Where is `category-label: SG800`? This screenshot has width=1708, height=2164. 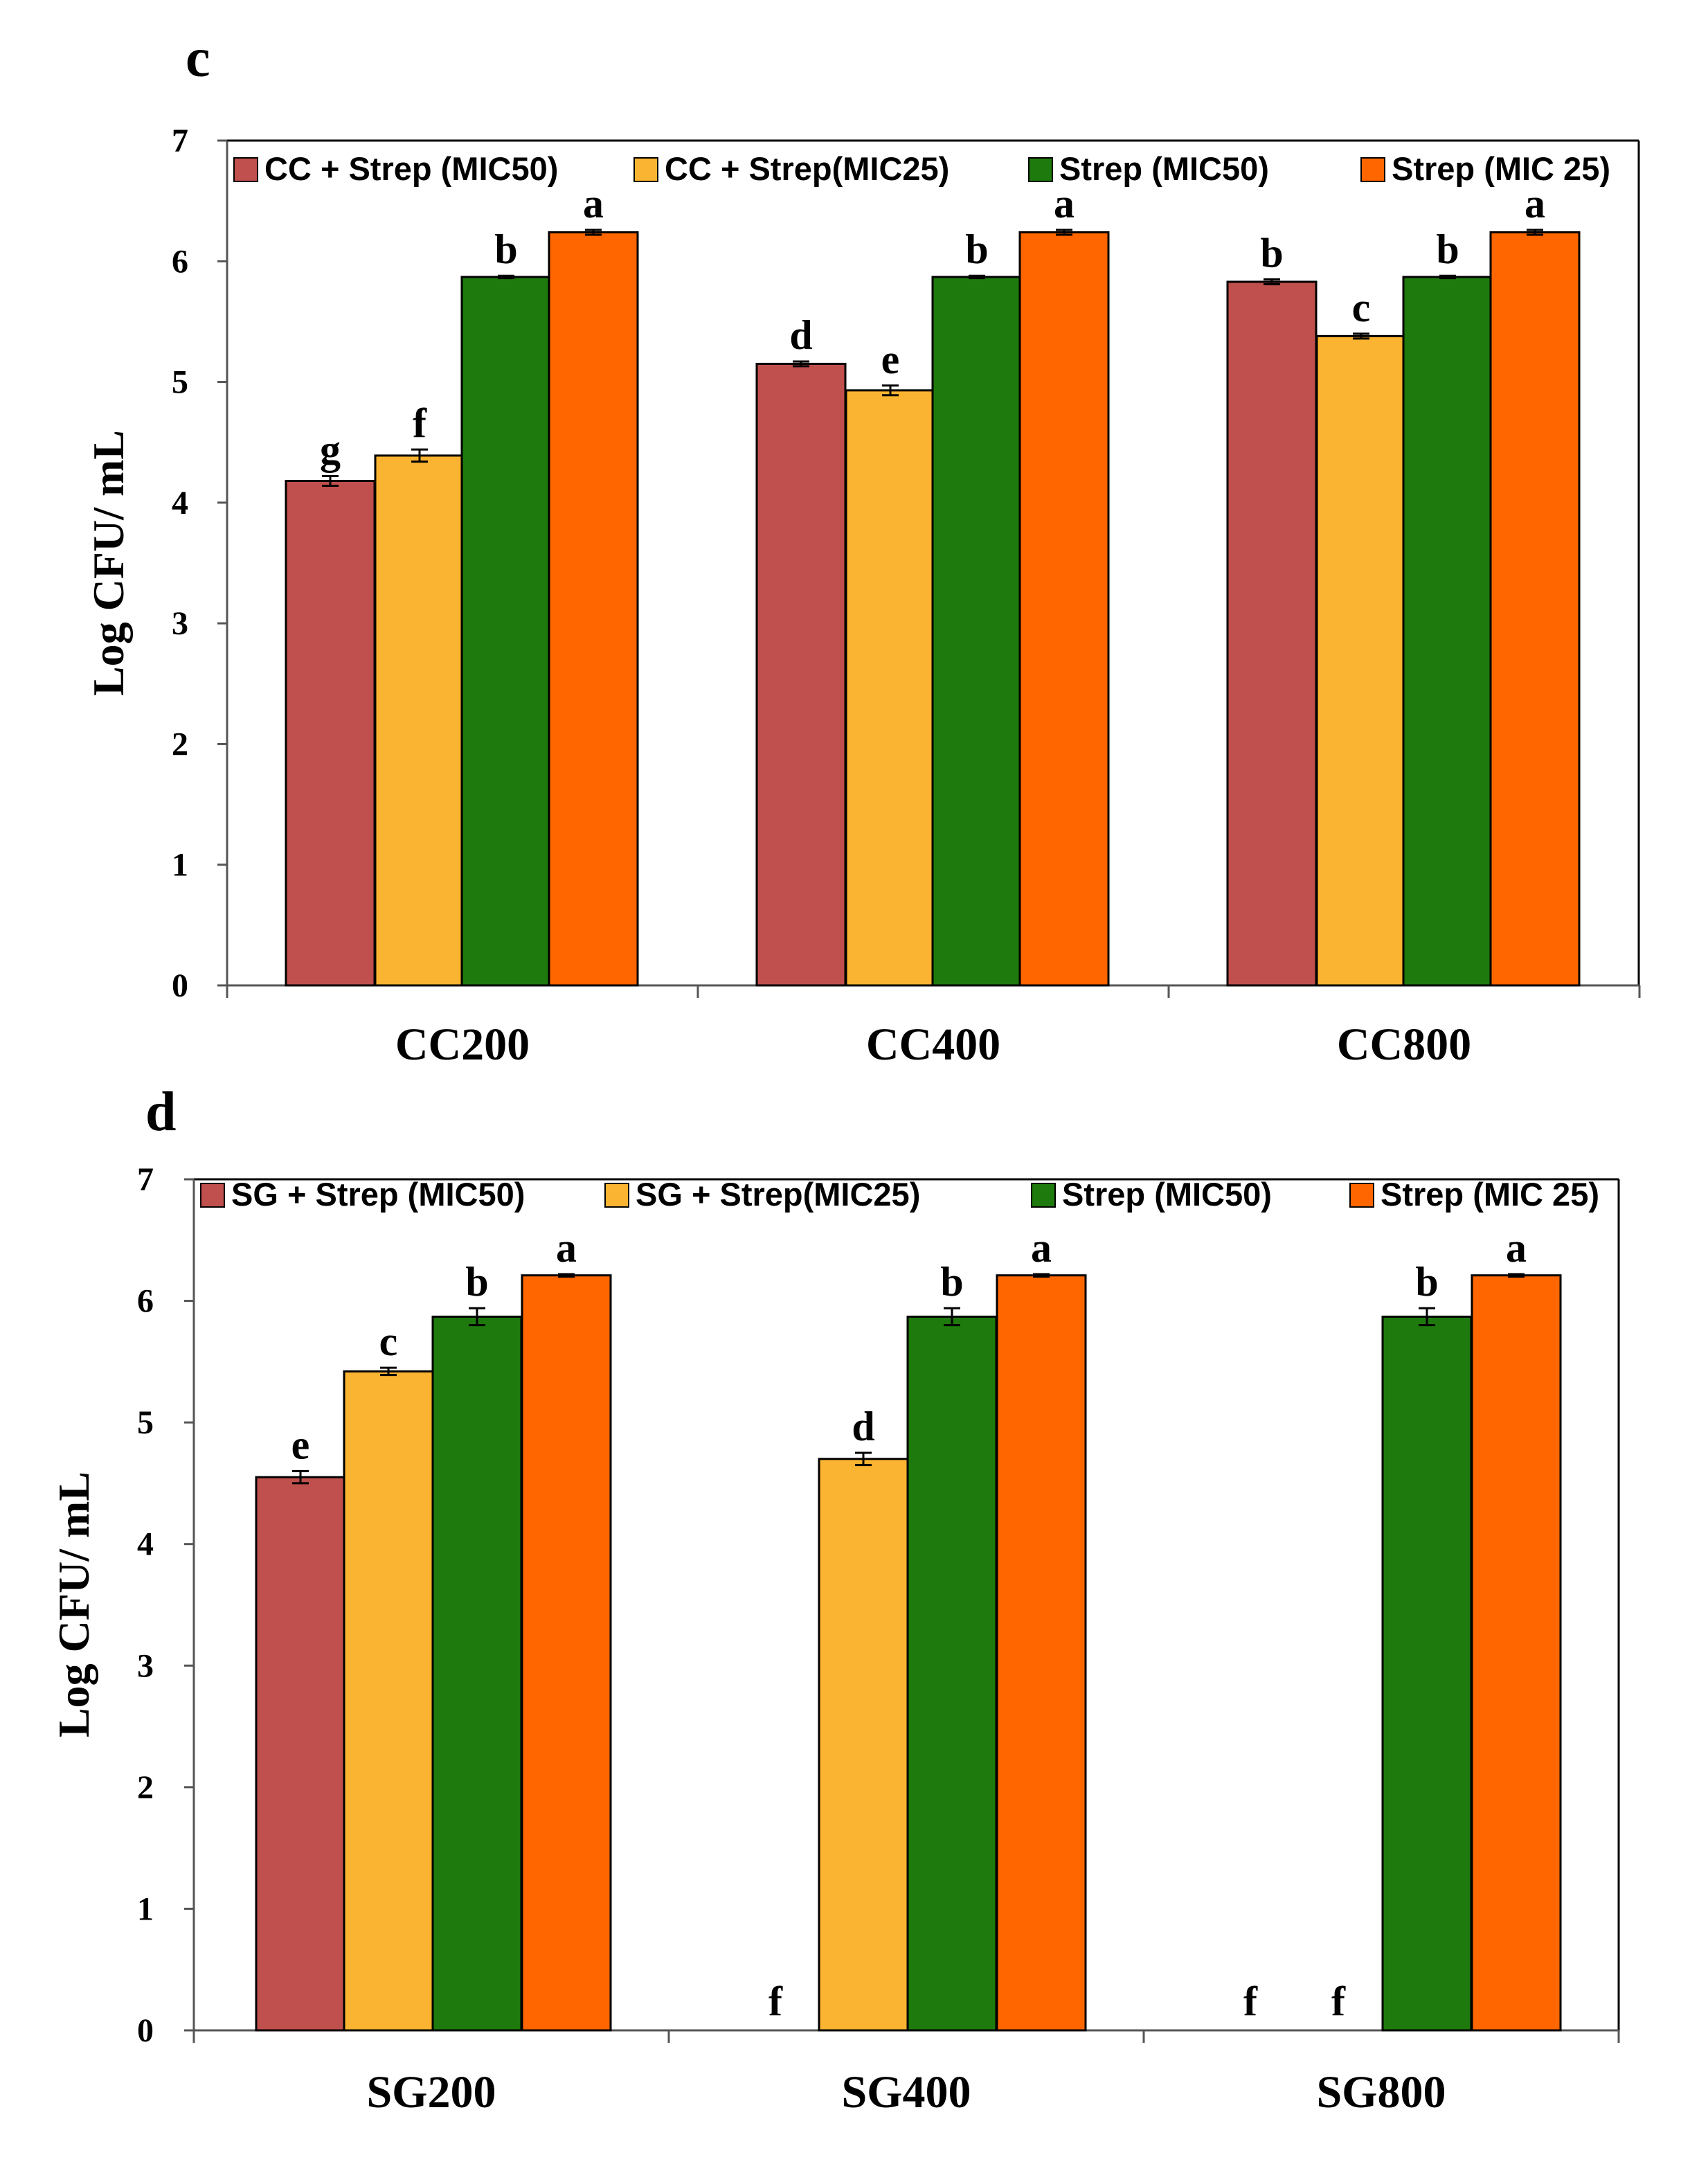 category-label: SG800 is located at coordinates (1381, 2092).